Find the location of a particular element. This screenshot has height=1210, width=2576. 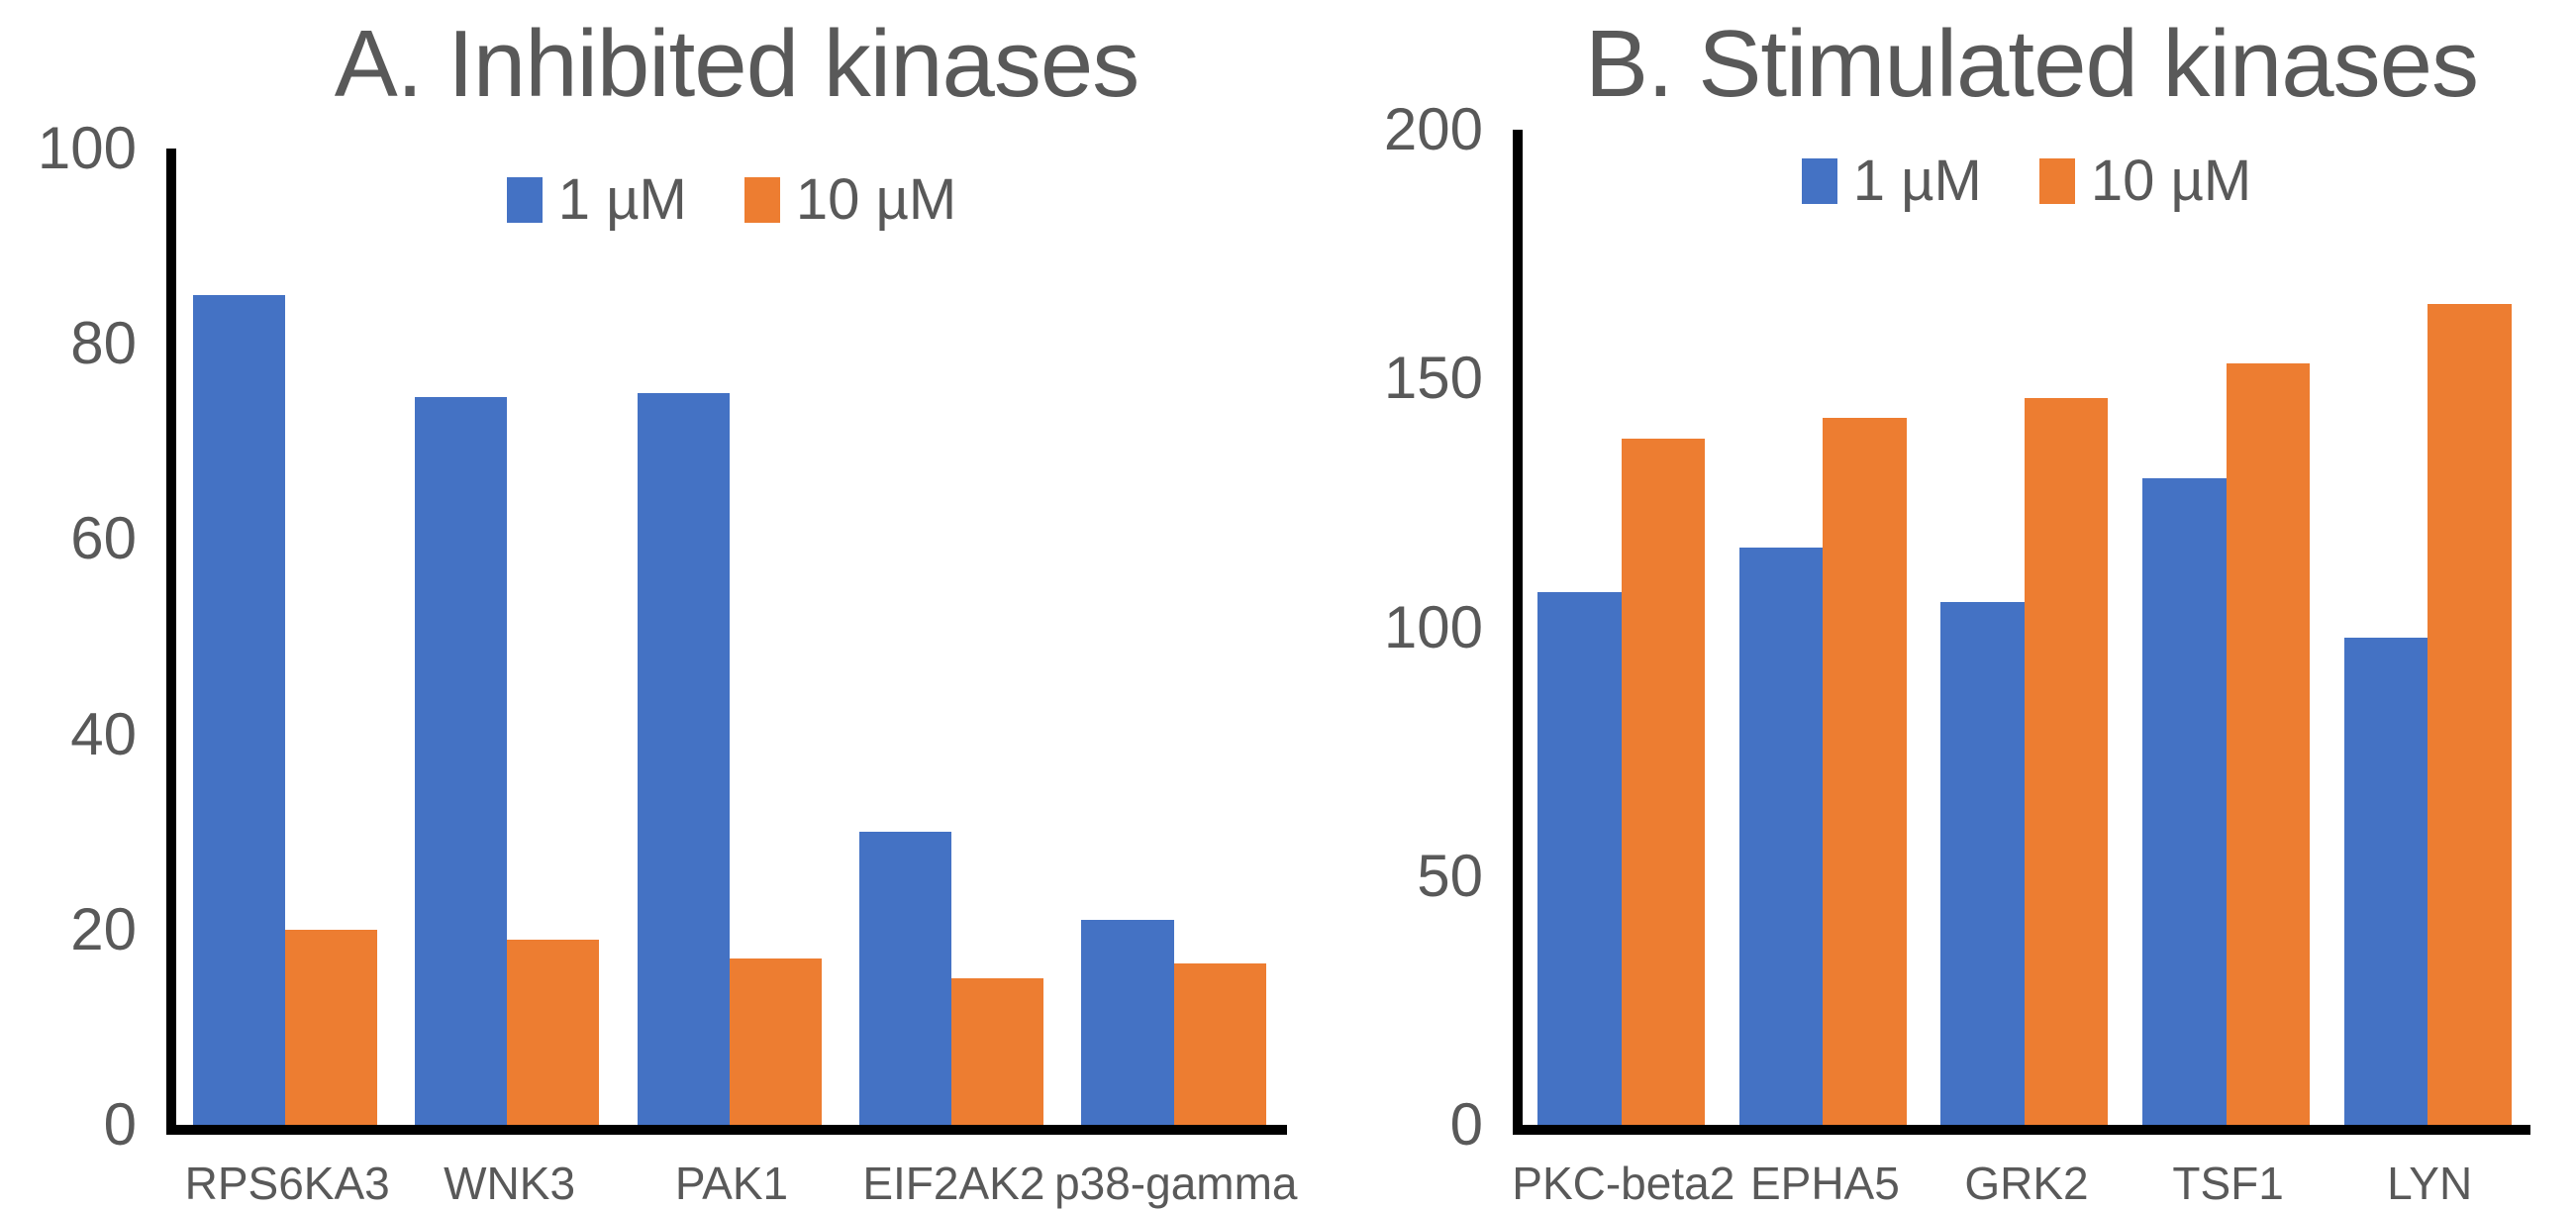

y-tick-label: 80 is located at coordinates (104, 343).